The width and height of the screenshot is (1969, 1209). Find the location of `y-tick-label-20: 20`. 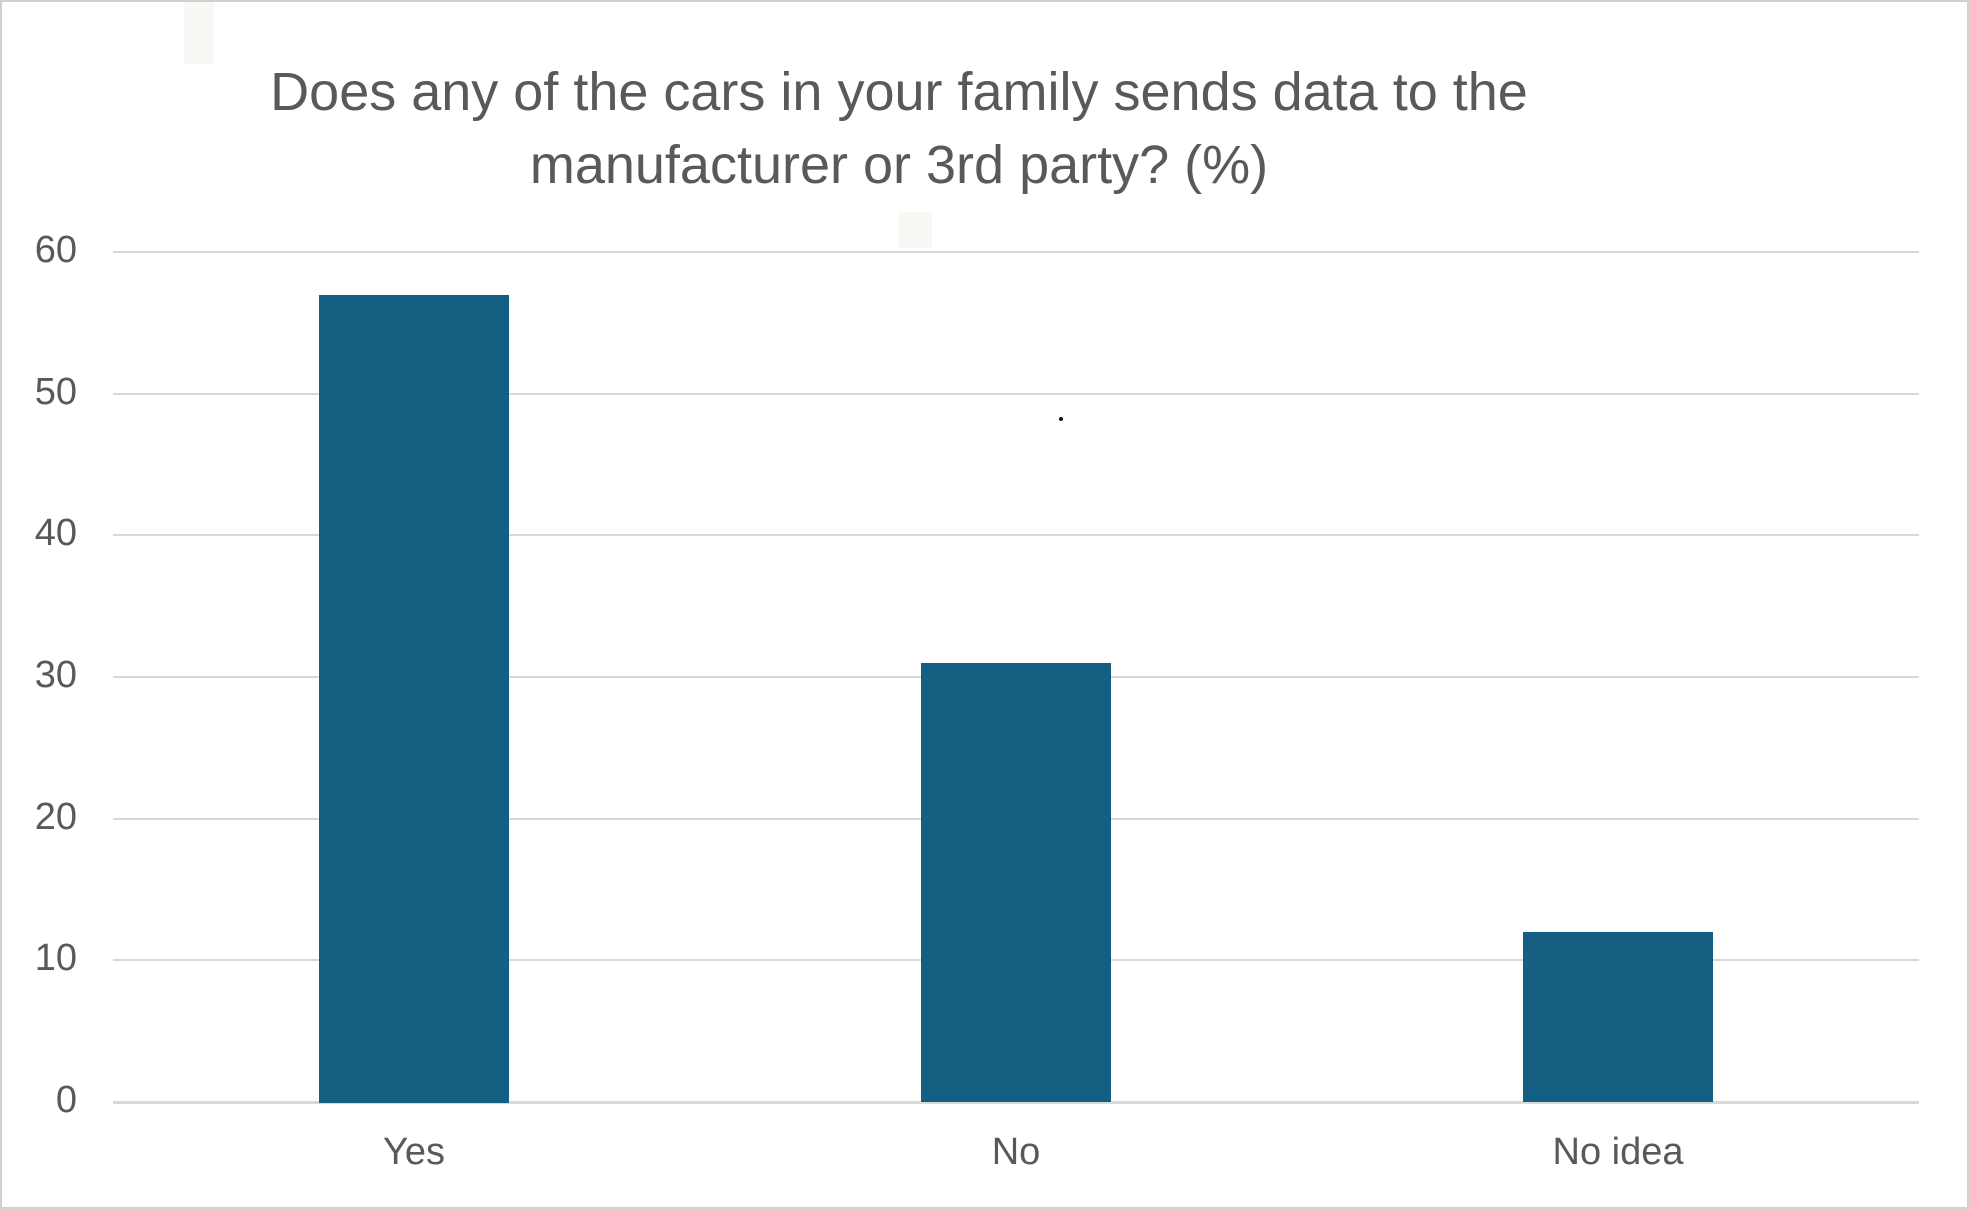

y-tick-label-20: 20 is located at coordinates (55, 816).